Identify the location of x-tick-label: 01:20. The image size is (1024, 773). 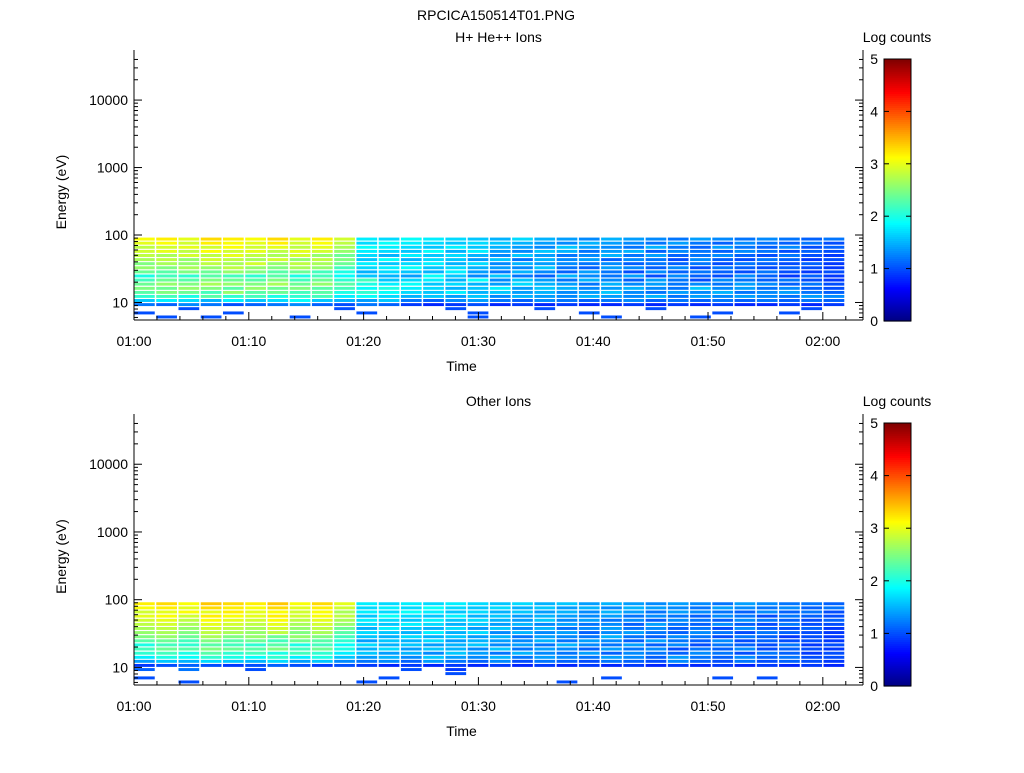
(363, 341).